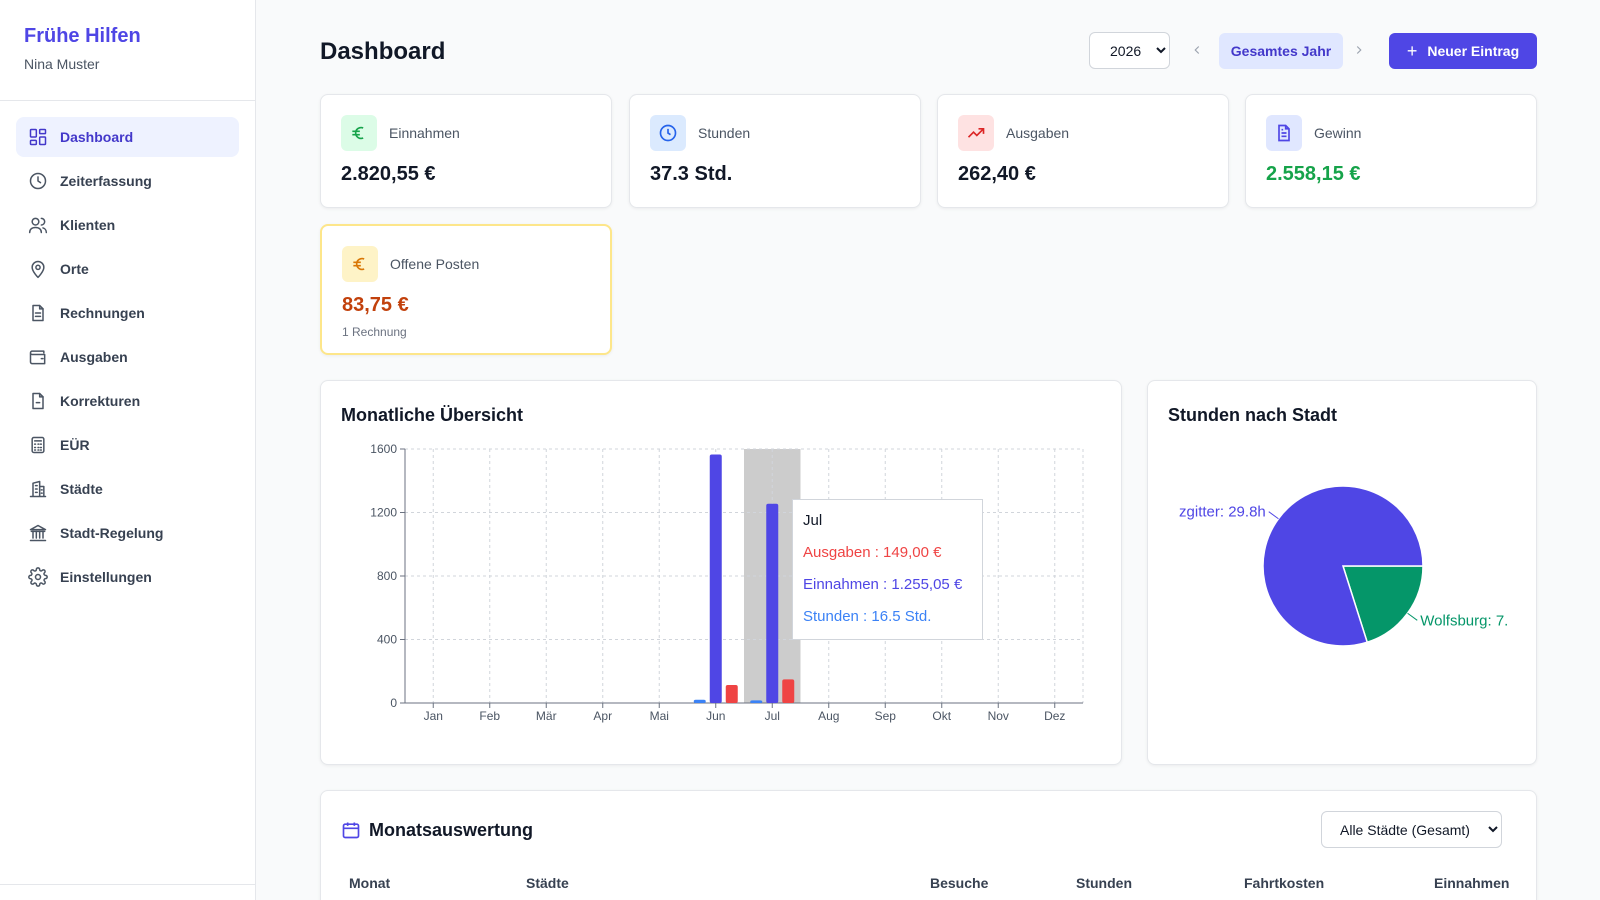 The image size is (1600, 900). I want to click on city-hours-title: Stunden nach Stadt, so click(1253, 415).